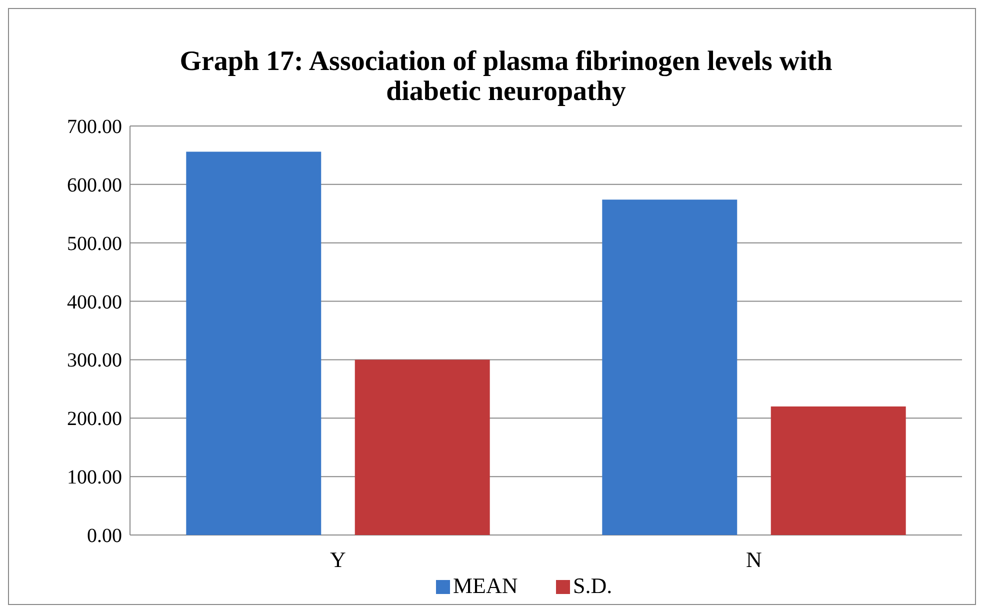  What do you see at coordinates (94, 127) in the screenshot?
I see `y-tick-label: 700.00` at bounding box center [94, 127].